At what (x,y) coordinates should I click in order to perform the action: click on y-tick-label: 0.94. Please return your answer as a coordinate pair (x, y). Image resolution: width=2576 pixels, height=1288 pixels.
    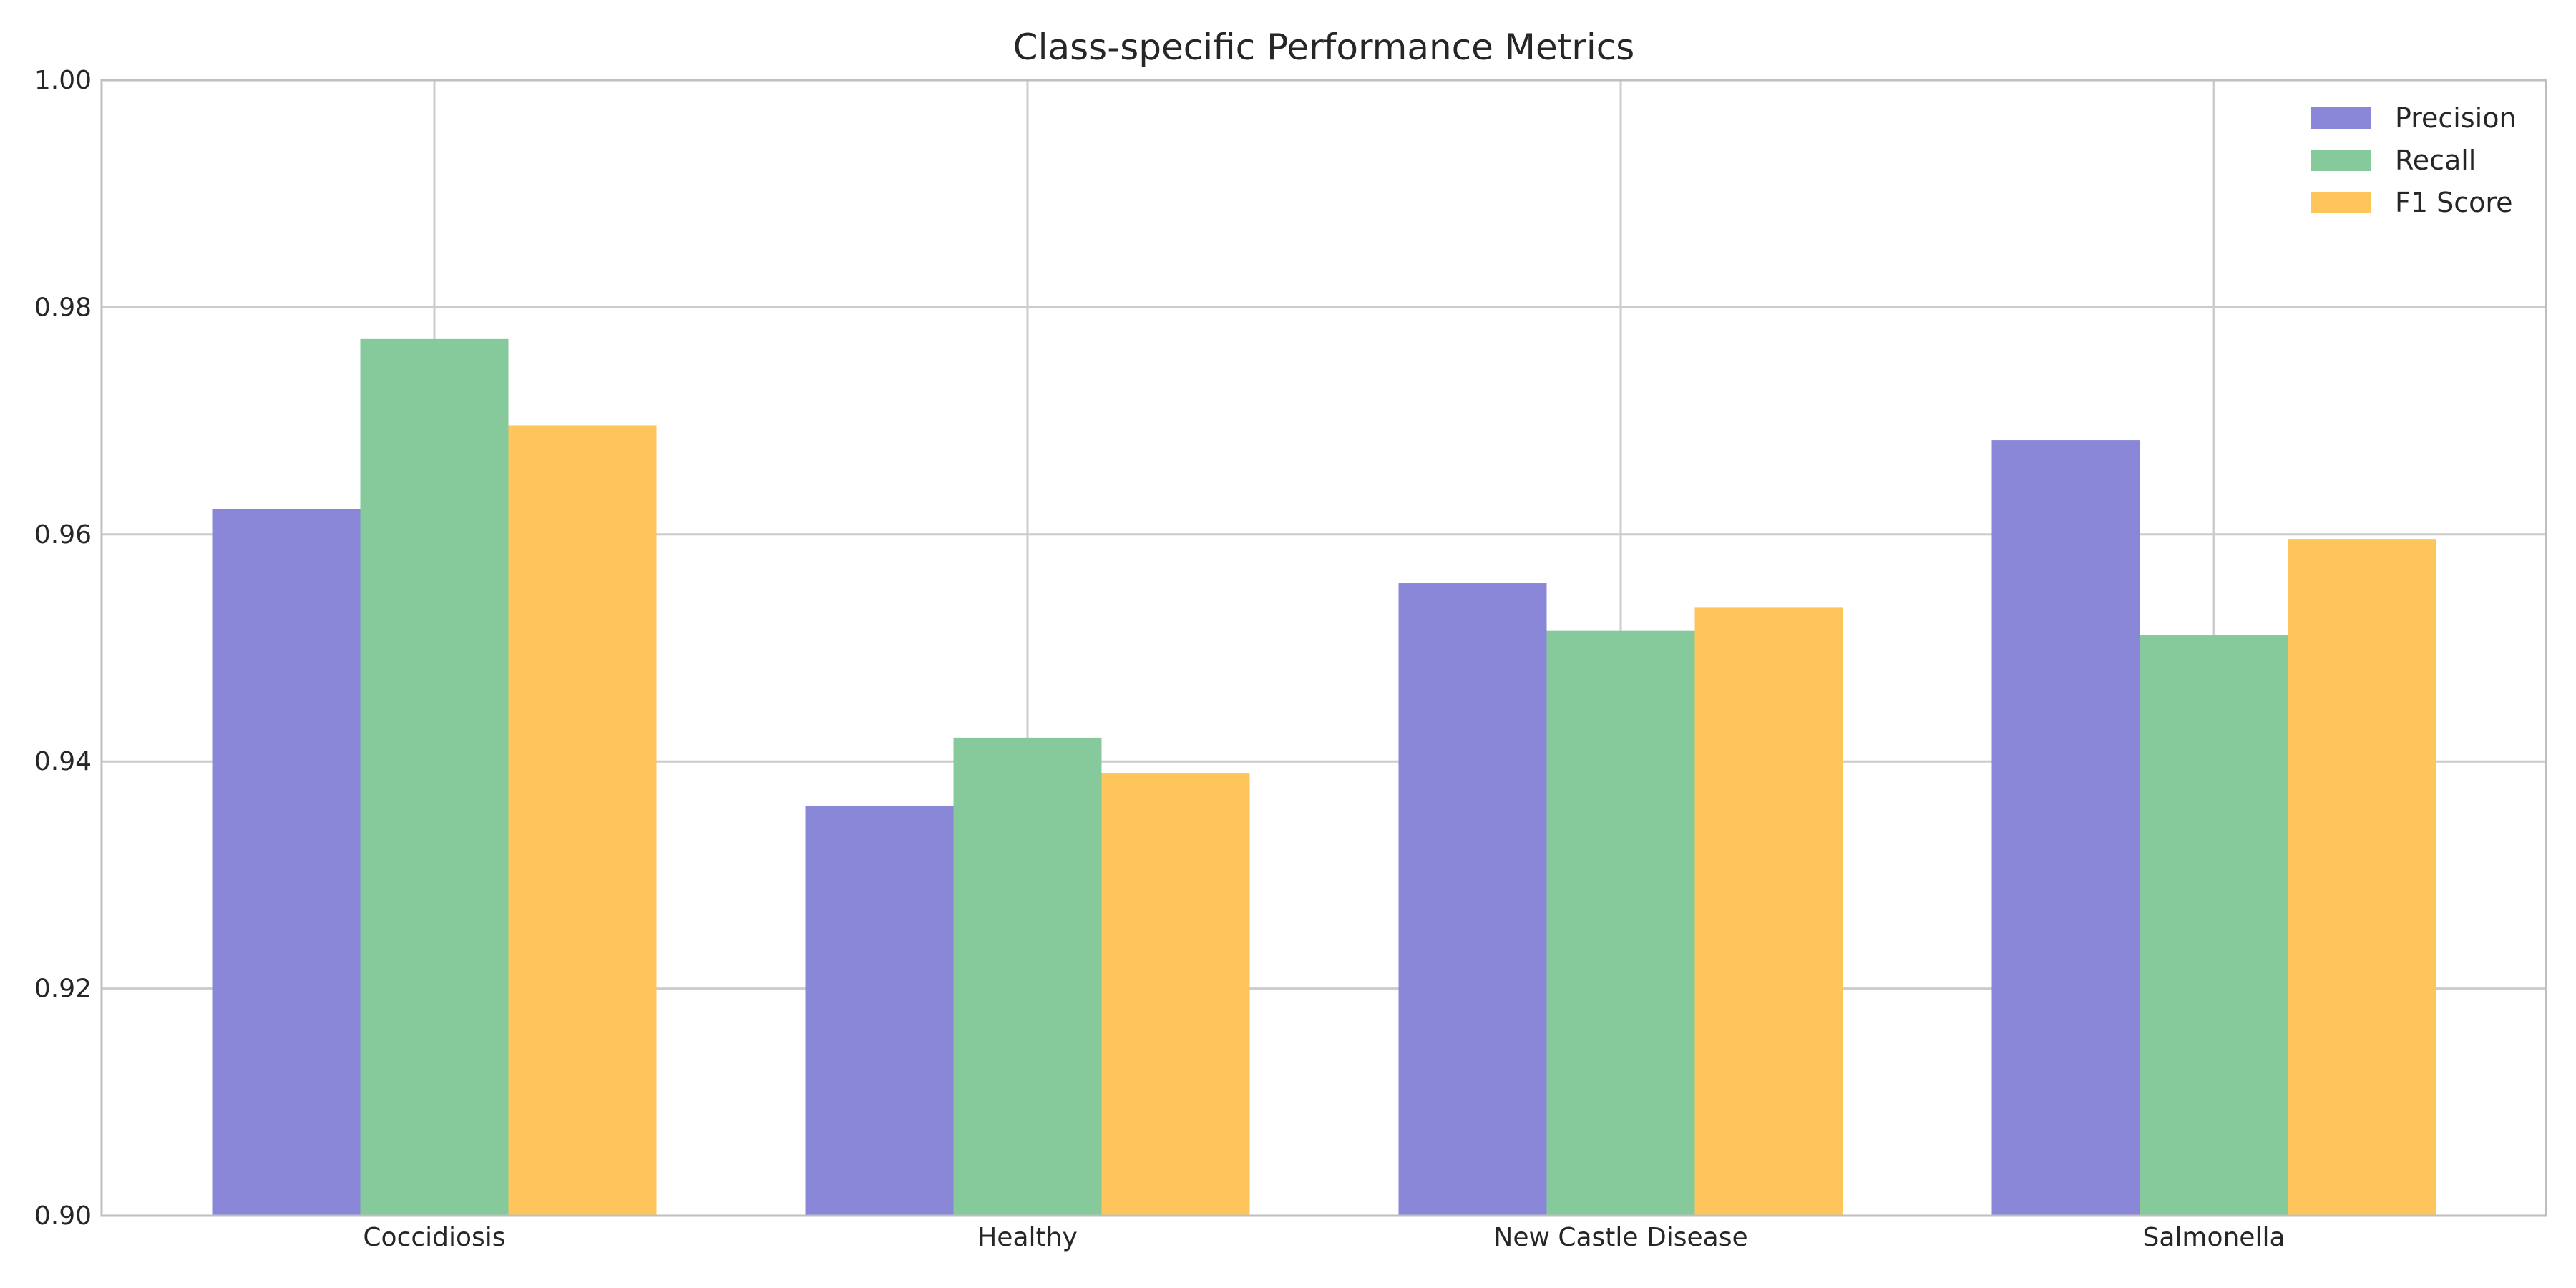
    Looking at the image, I should click on (63, 761).